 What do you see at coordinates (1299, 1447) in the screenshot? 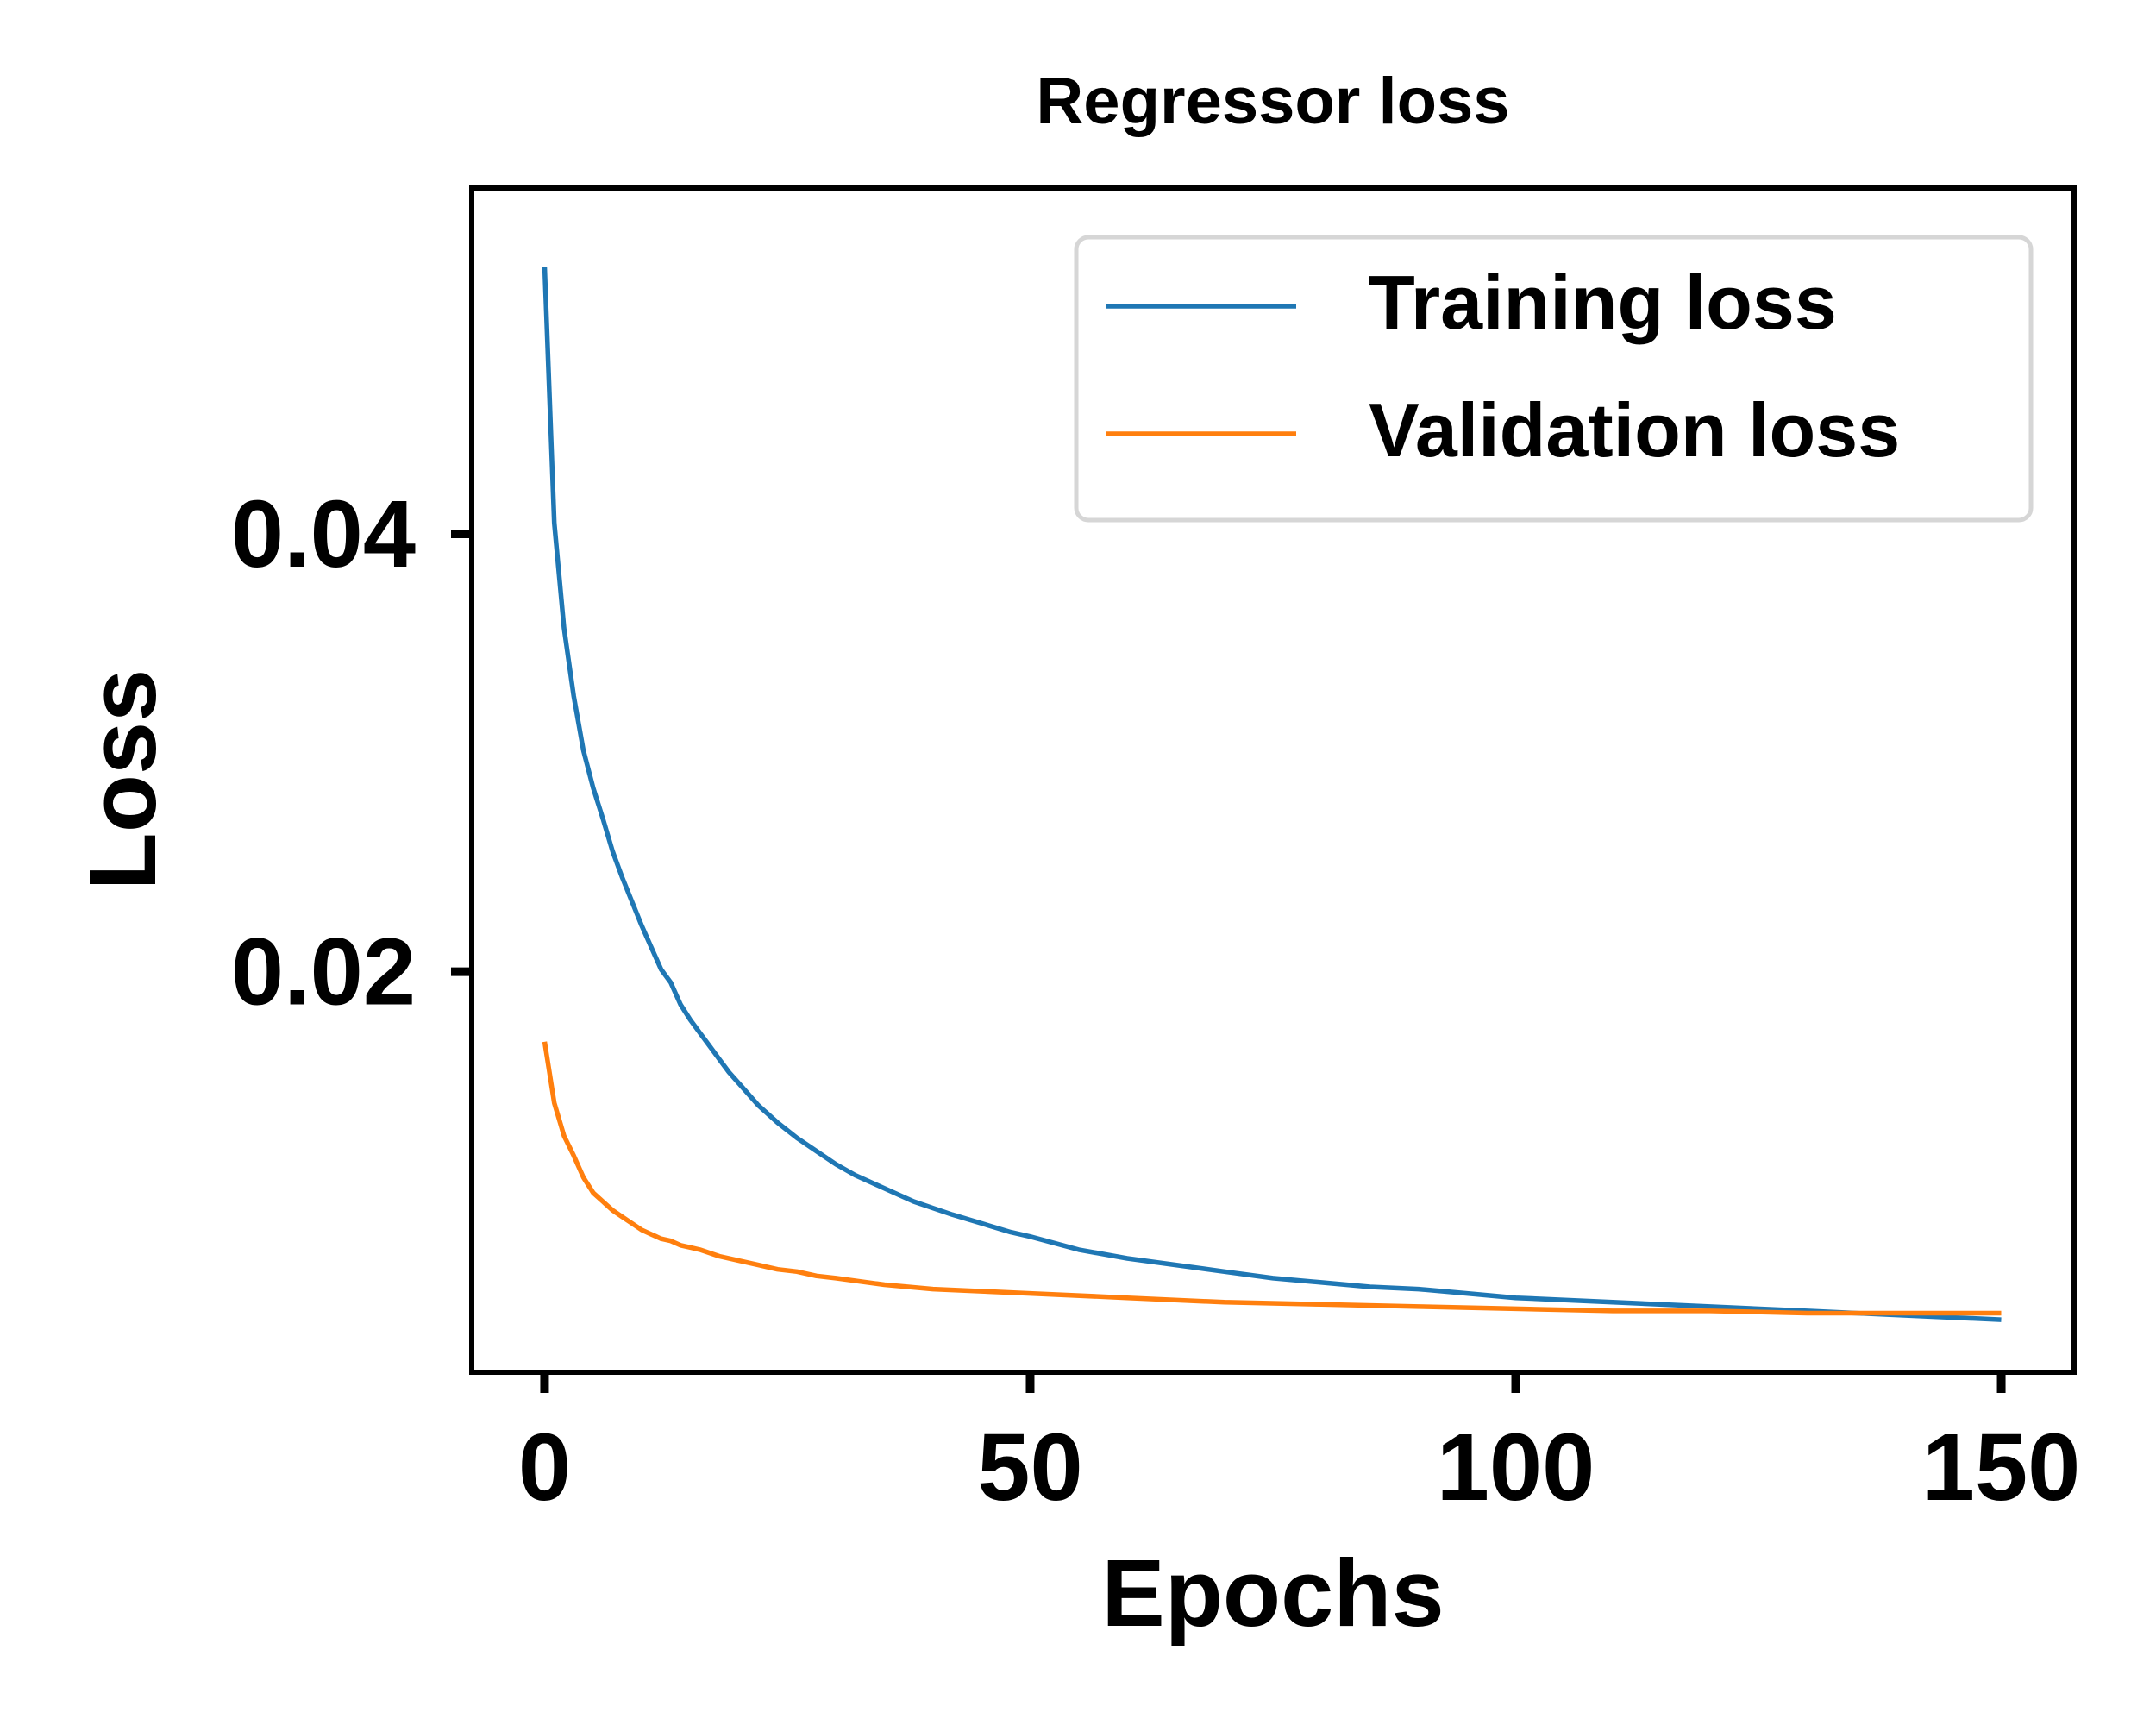
I see `x-axis-ticks: 0 50 100 150` at bounding box center [1299, 1447].